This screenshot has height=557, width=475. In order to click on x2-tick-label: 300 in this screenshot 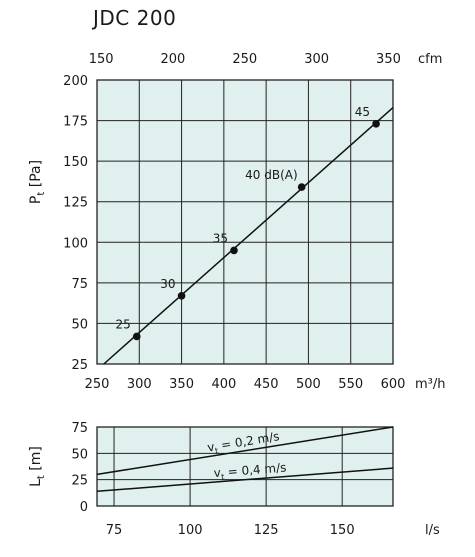, I will do `click(316, 59)`.